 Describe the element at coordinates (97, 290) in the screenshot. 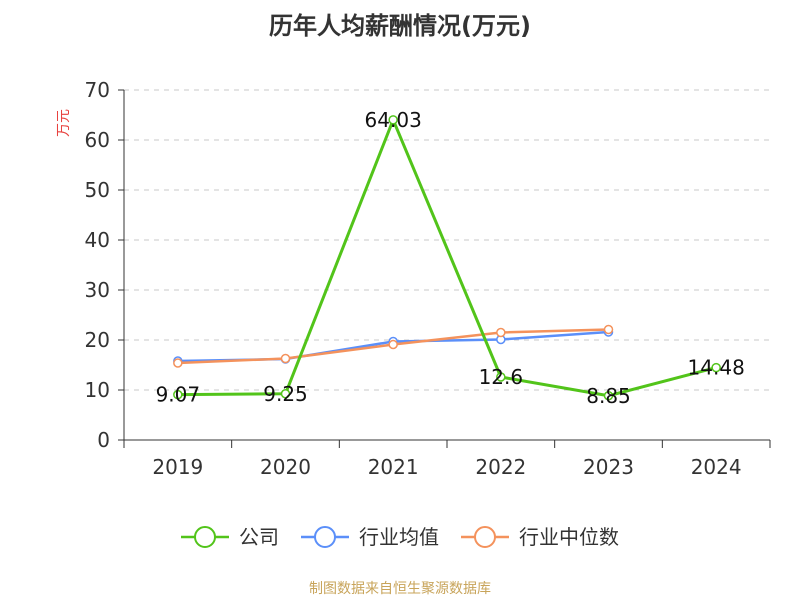

I see `y-tick-label: 30` at that location.